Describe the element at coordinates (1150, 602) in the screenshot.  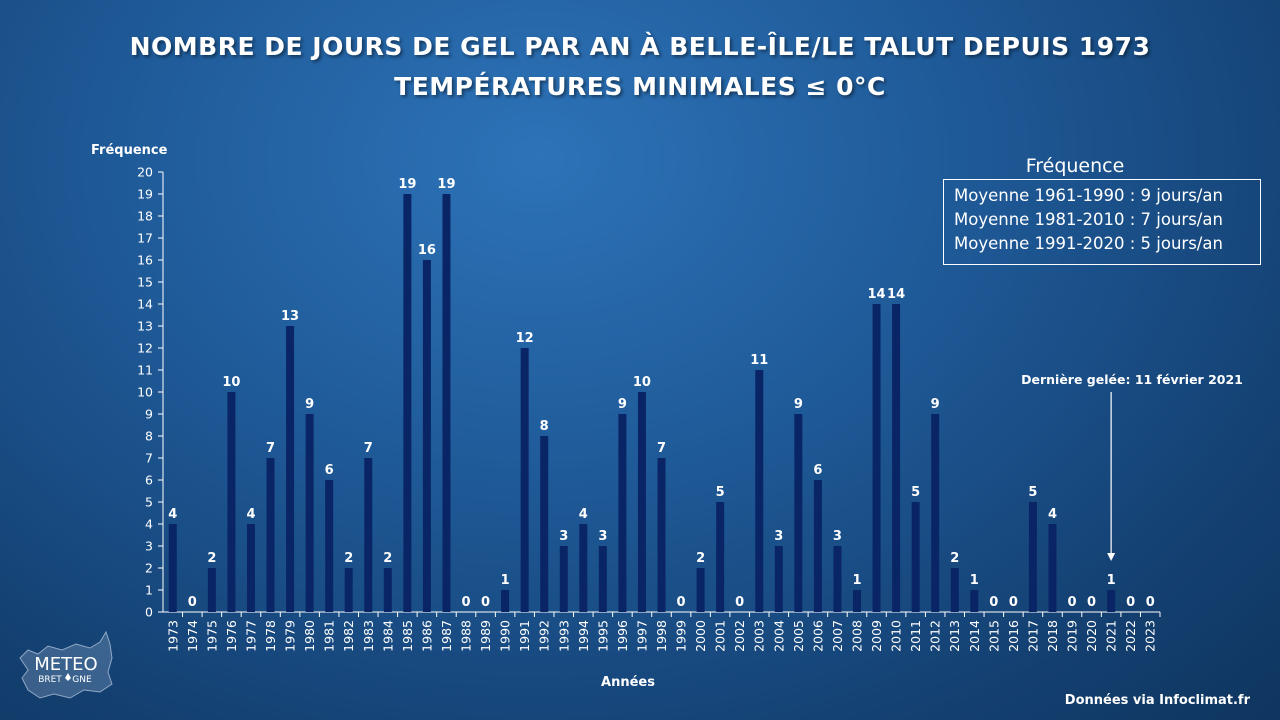
I see `value-label-2023: 0` at that location.